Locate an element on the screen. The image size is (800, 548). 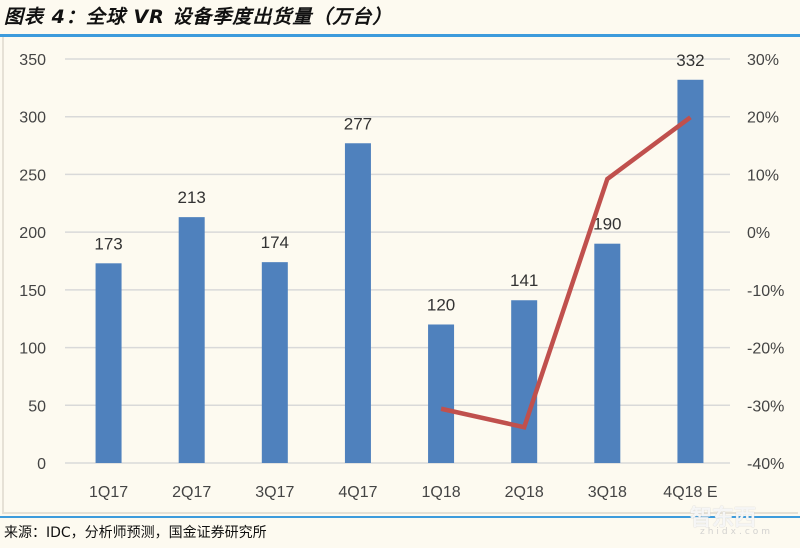
right-axis-tick: 20% is located at coordinates (763, 118).